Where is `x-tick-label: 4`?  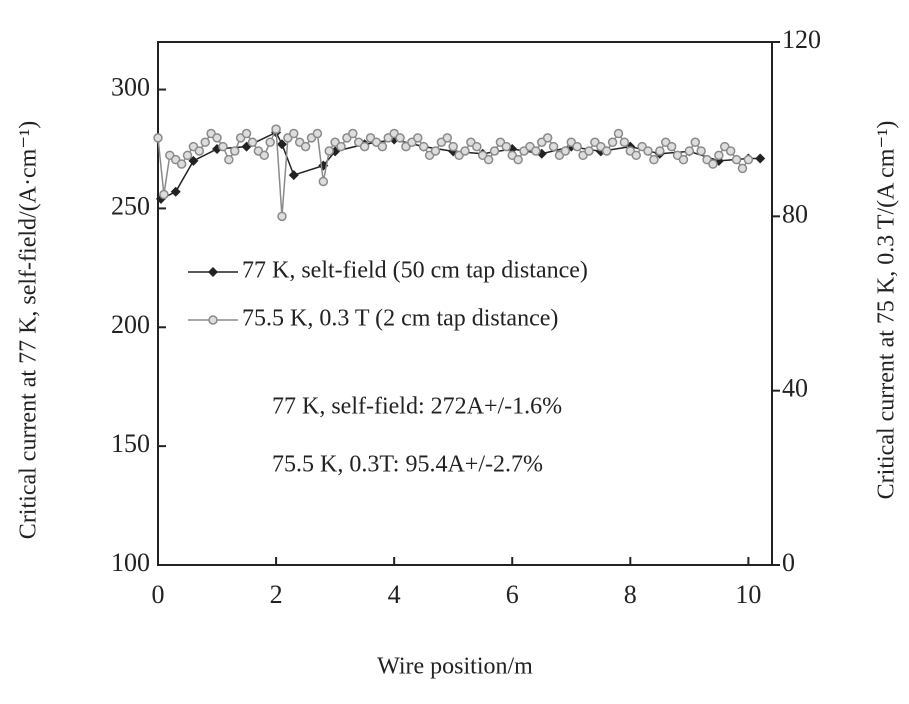 x-tick-label: 4 is located at coordinates (394, 594).